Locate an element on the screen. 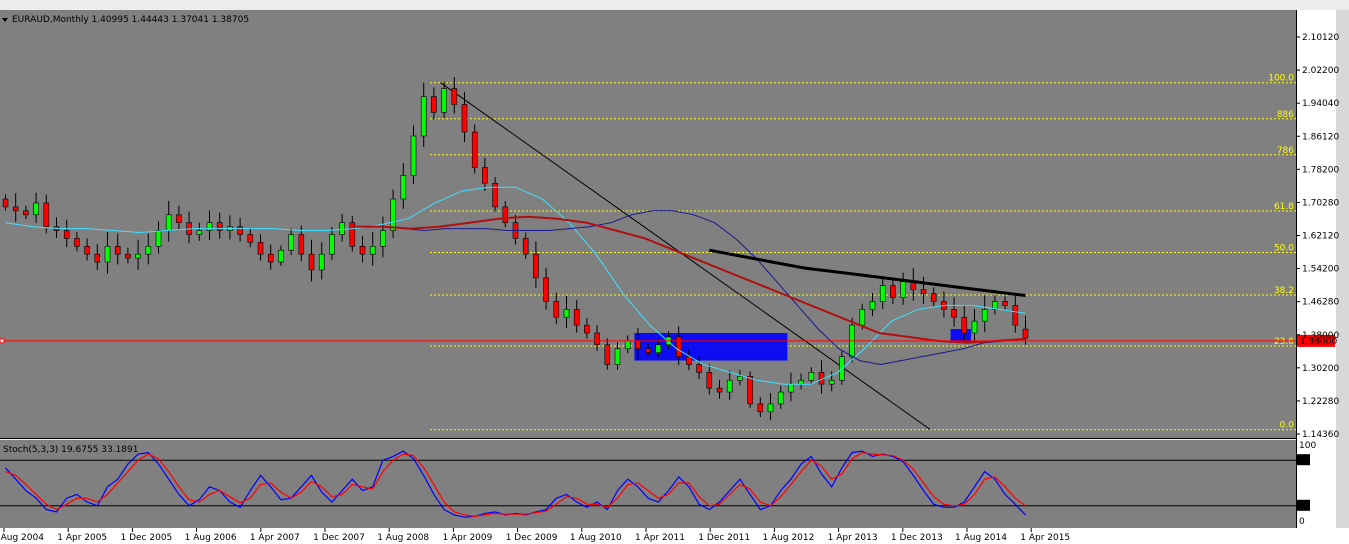 The height and width of the screenshot is (544, 1349). date-tick-label: 1 Dec 2007 is located at coordinates (339, 538).